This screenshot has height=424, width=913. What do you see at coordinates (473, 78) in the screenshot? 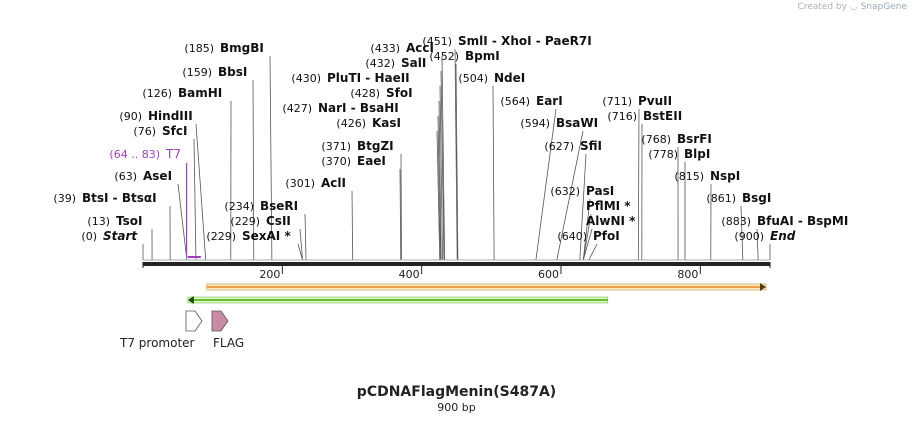
I see `site-position-label: (504)` at bounding box center [473, 78].